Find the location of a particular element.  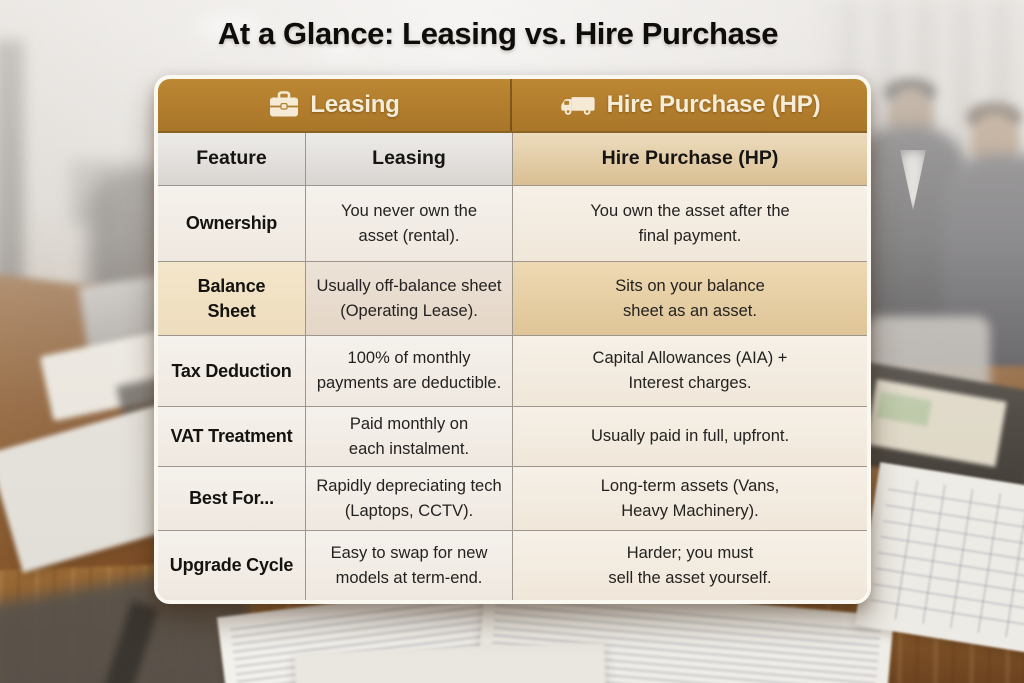

column-header-hp: Hire Purchase (HP) is located at coordinates (690, 159).